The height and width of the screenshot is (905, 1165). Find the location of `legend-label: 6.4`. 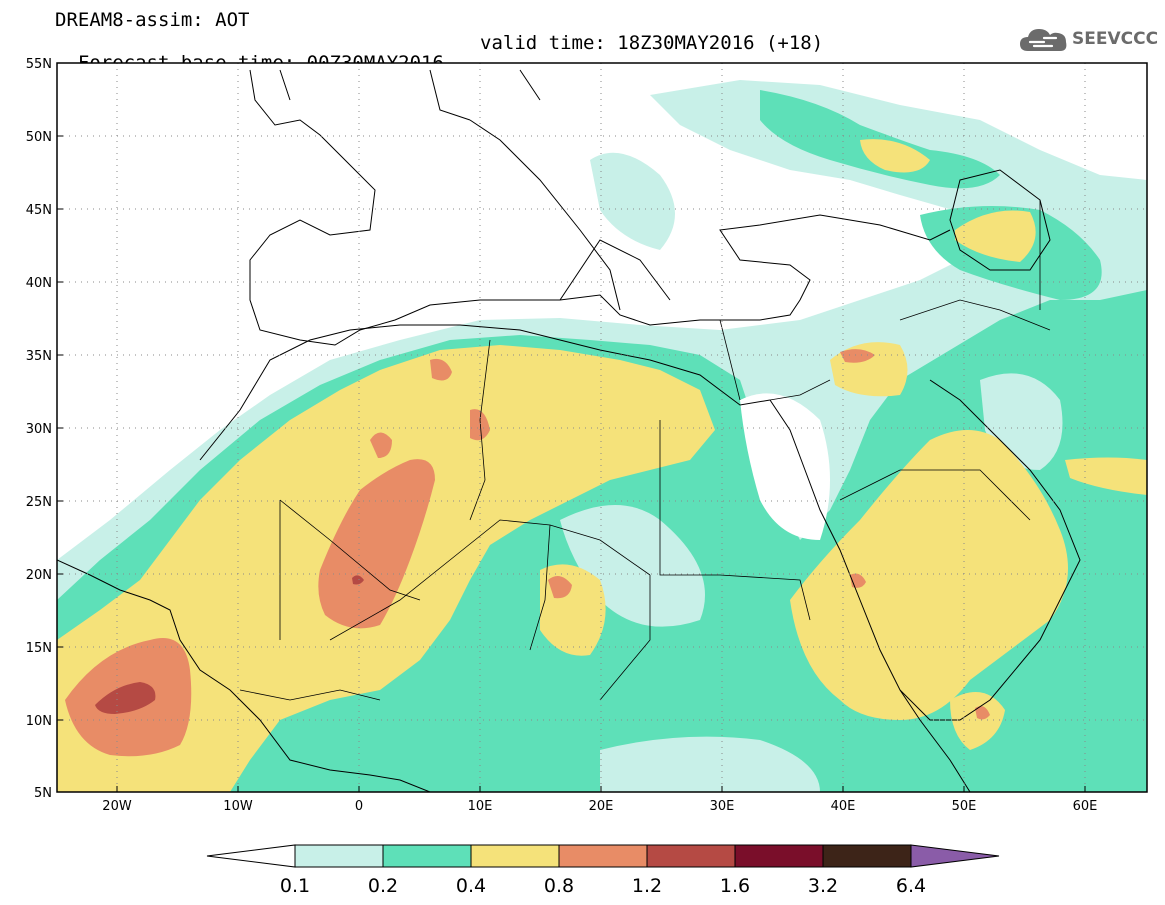

legend-label: 6.4 is located at coordinates (911, 886).